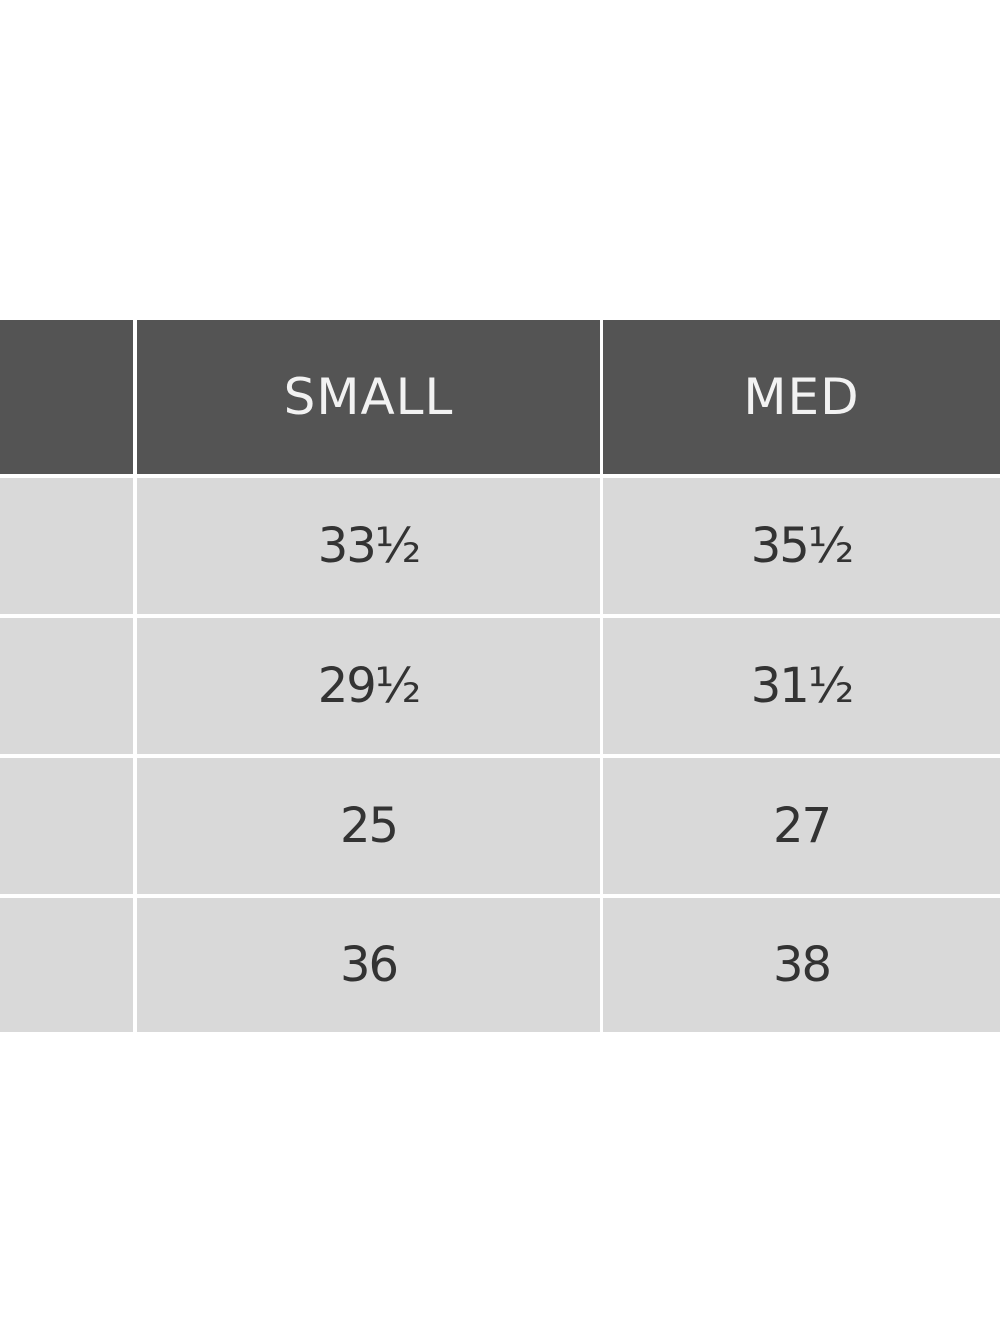 This screenshot has height=1333, width=1000. I want to click on table-cell: 35½, so click(801, 546).